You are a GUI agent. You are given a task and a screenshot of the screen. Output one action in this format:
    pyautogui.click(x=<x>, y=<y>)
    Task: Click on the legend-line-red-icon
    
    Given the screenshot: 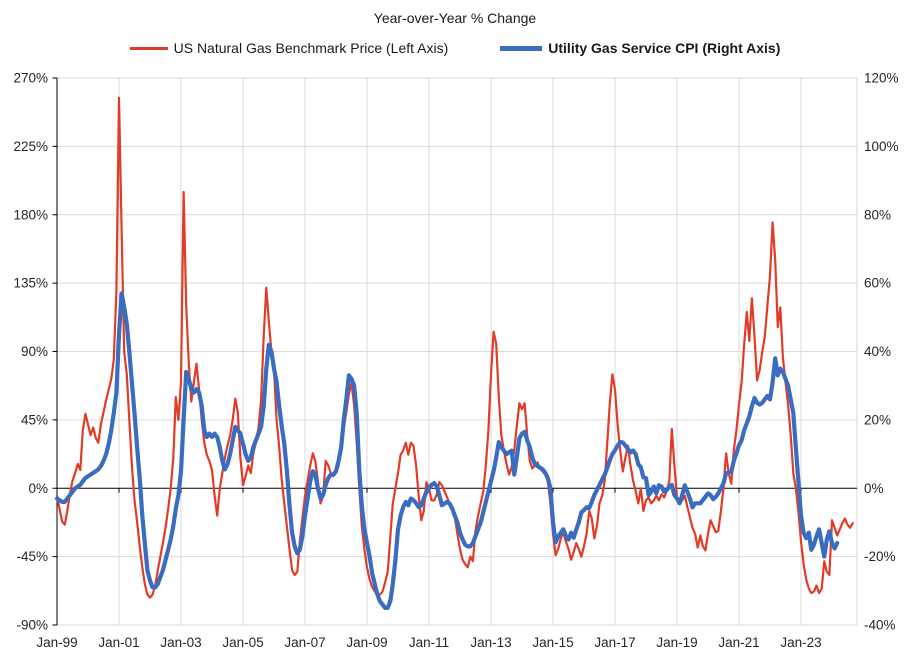 What is the action you would take?
    pyautogui.click(x=148, y=48)
    